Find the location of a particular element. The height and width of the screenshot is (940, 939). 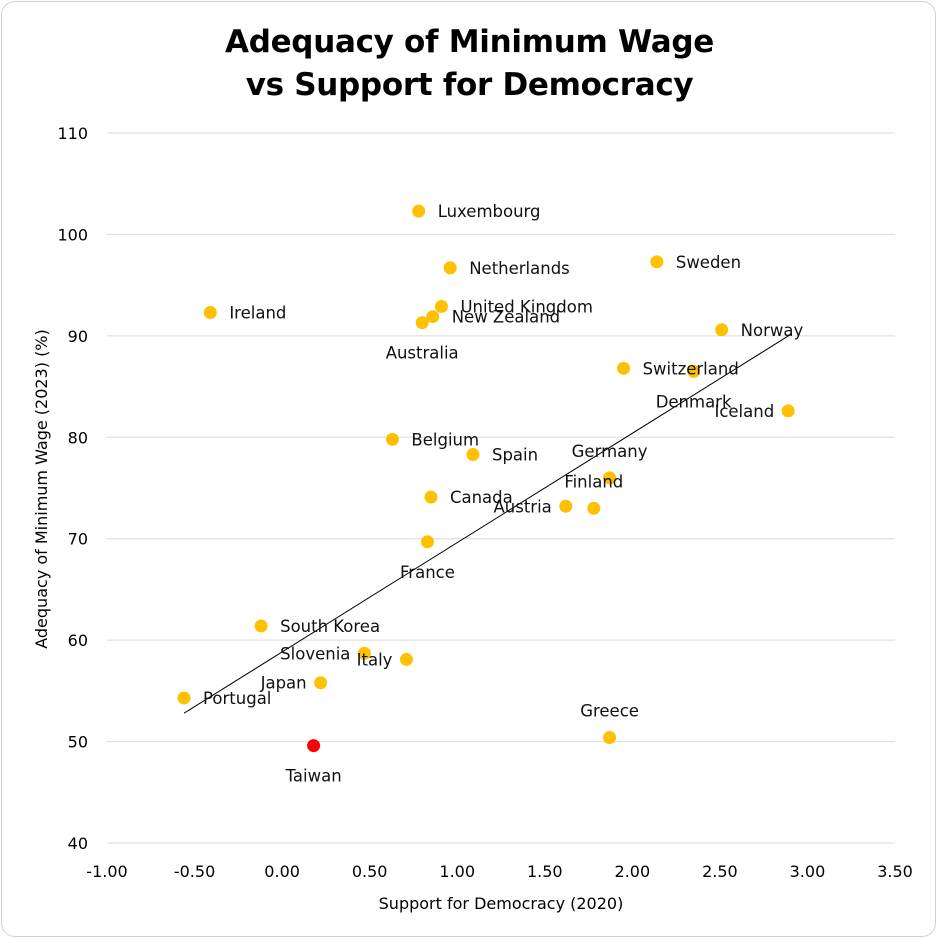

point-ireland is located at coordinates (210, 313).